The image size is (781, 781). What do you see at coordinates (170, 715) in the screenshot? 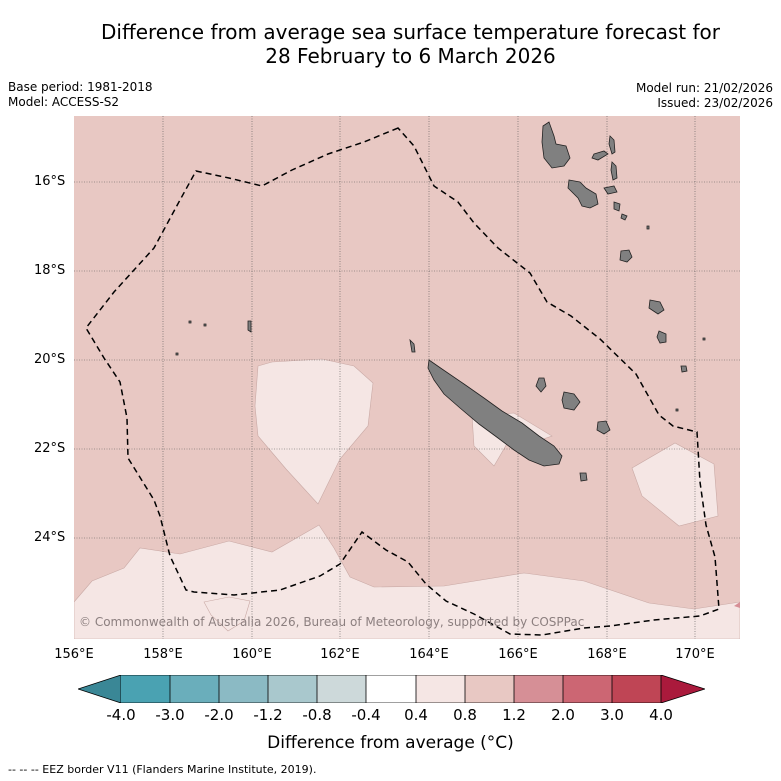
I see `colorbar-tick: -3.0` at bounding box center [170, 715].